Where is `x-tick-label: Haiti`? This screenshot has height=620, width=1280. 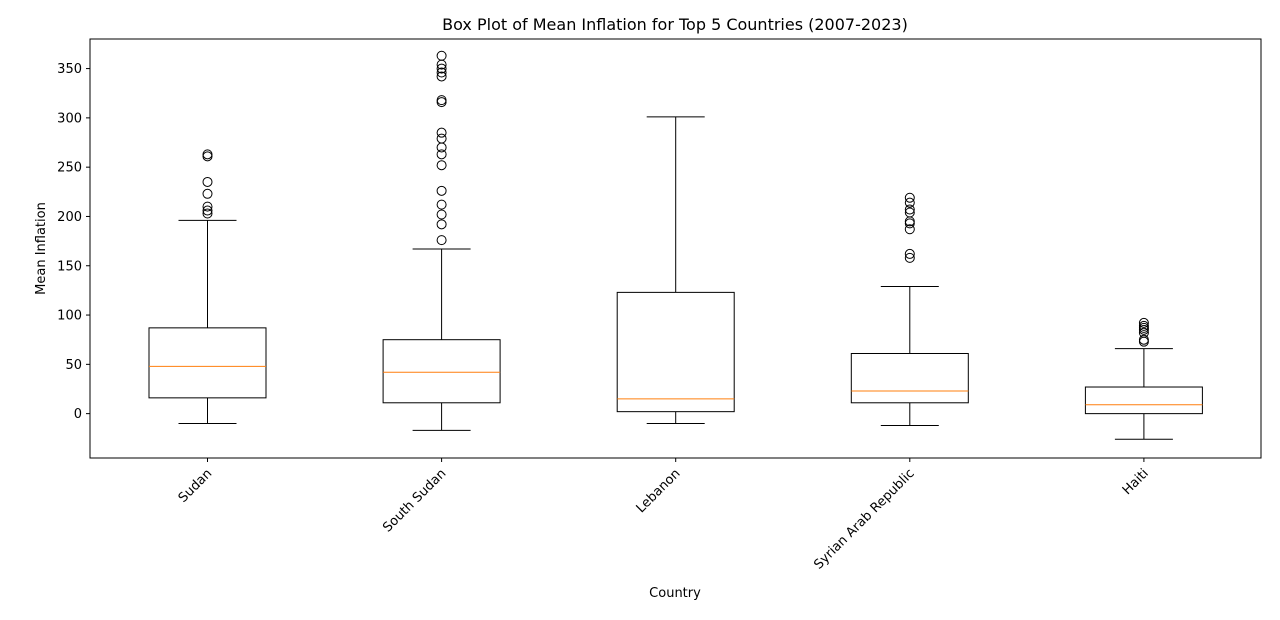
x-tick-label: Haiti is located at coordinates (1136, 482).